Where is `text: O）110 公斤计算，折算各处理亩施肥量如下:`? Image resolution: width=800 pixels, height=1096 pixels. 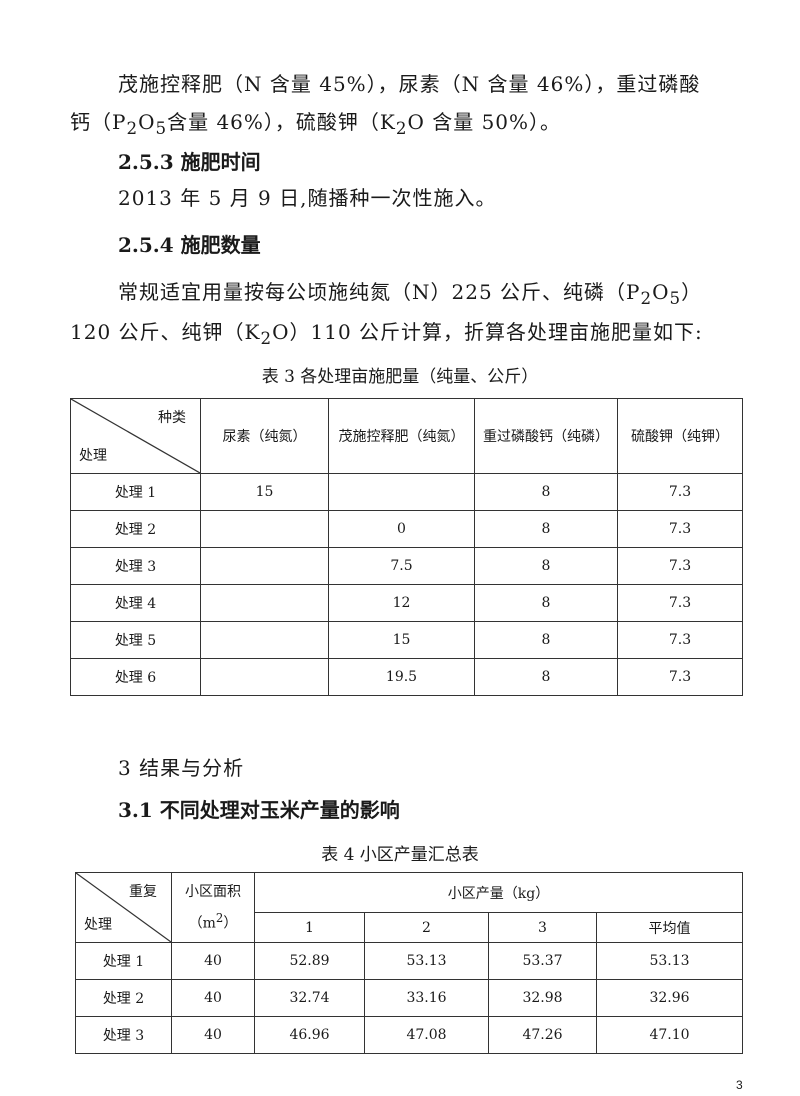
text: O）110 公斤计算，折算各处理亩施肥量如下: is located at coordinates (487, 332).